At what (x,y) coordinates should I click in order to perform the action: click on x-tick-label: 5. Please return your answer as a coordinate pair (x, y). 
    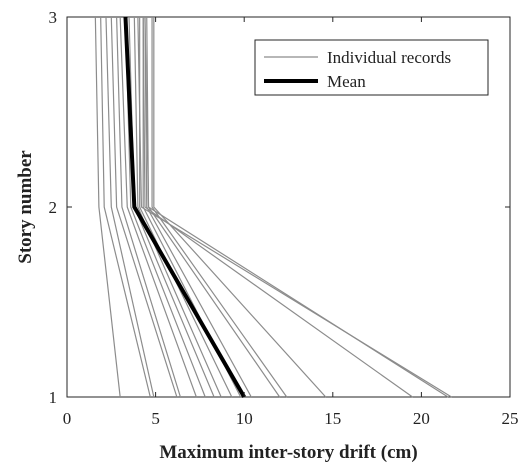
    Looking at the image, I should click on (155, 418).